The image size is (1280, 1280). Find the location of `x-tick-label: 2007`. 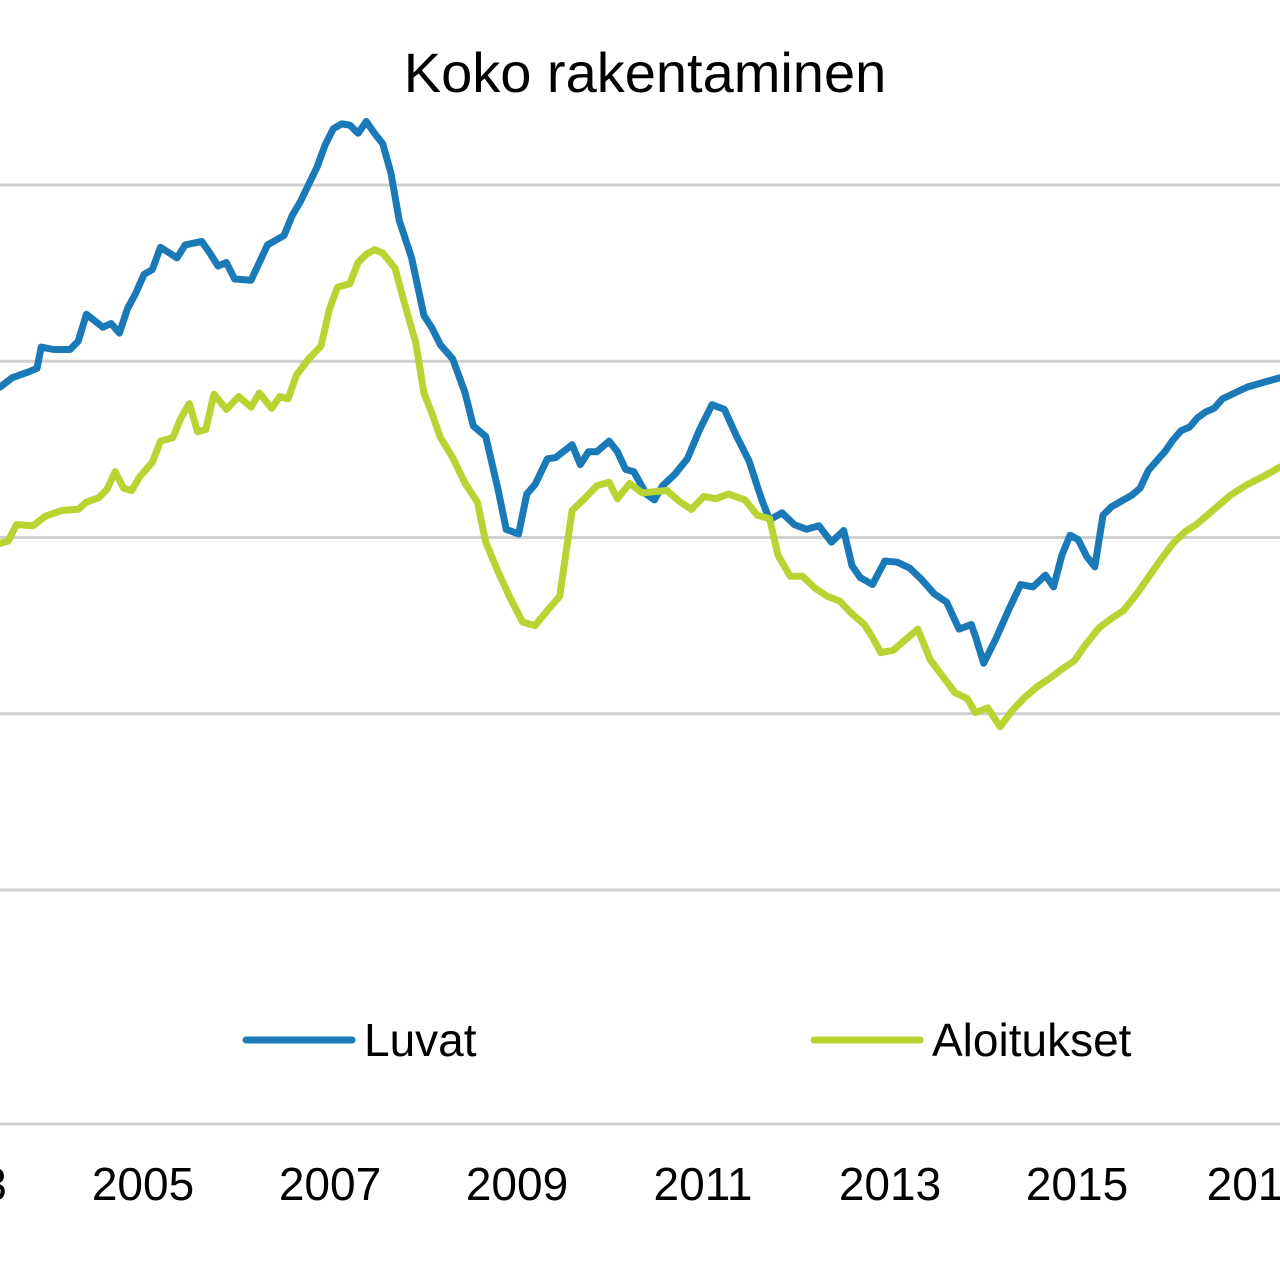

x-tick-label: 2007 is located at coordinates (330, 1184).